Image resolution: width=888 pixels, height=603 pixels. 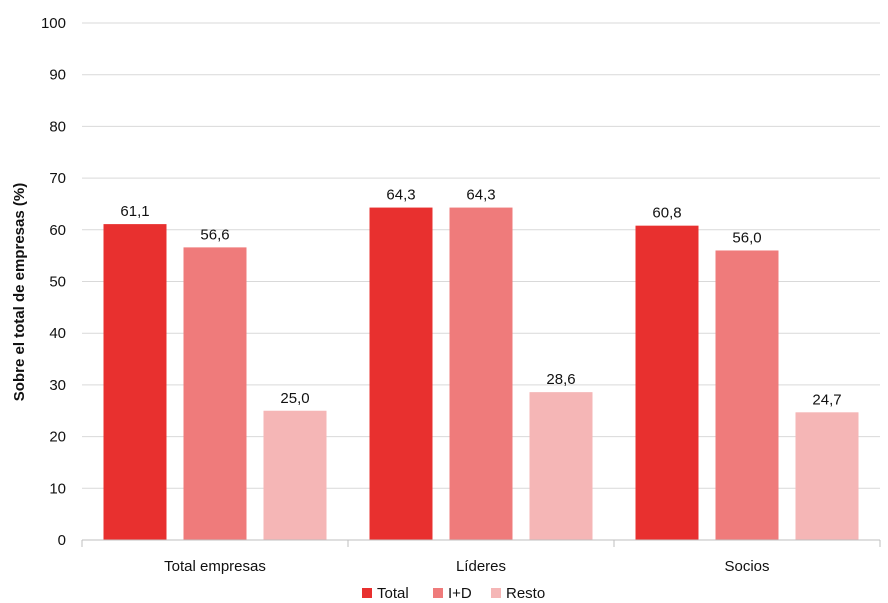 What do you see at coordinates (481, 566) in the screenshot?
I see `x-tick-label: Líderes` at bounding box center [481, 566].